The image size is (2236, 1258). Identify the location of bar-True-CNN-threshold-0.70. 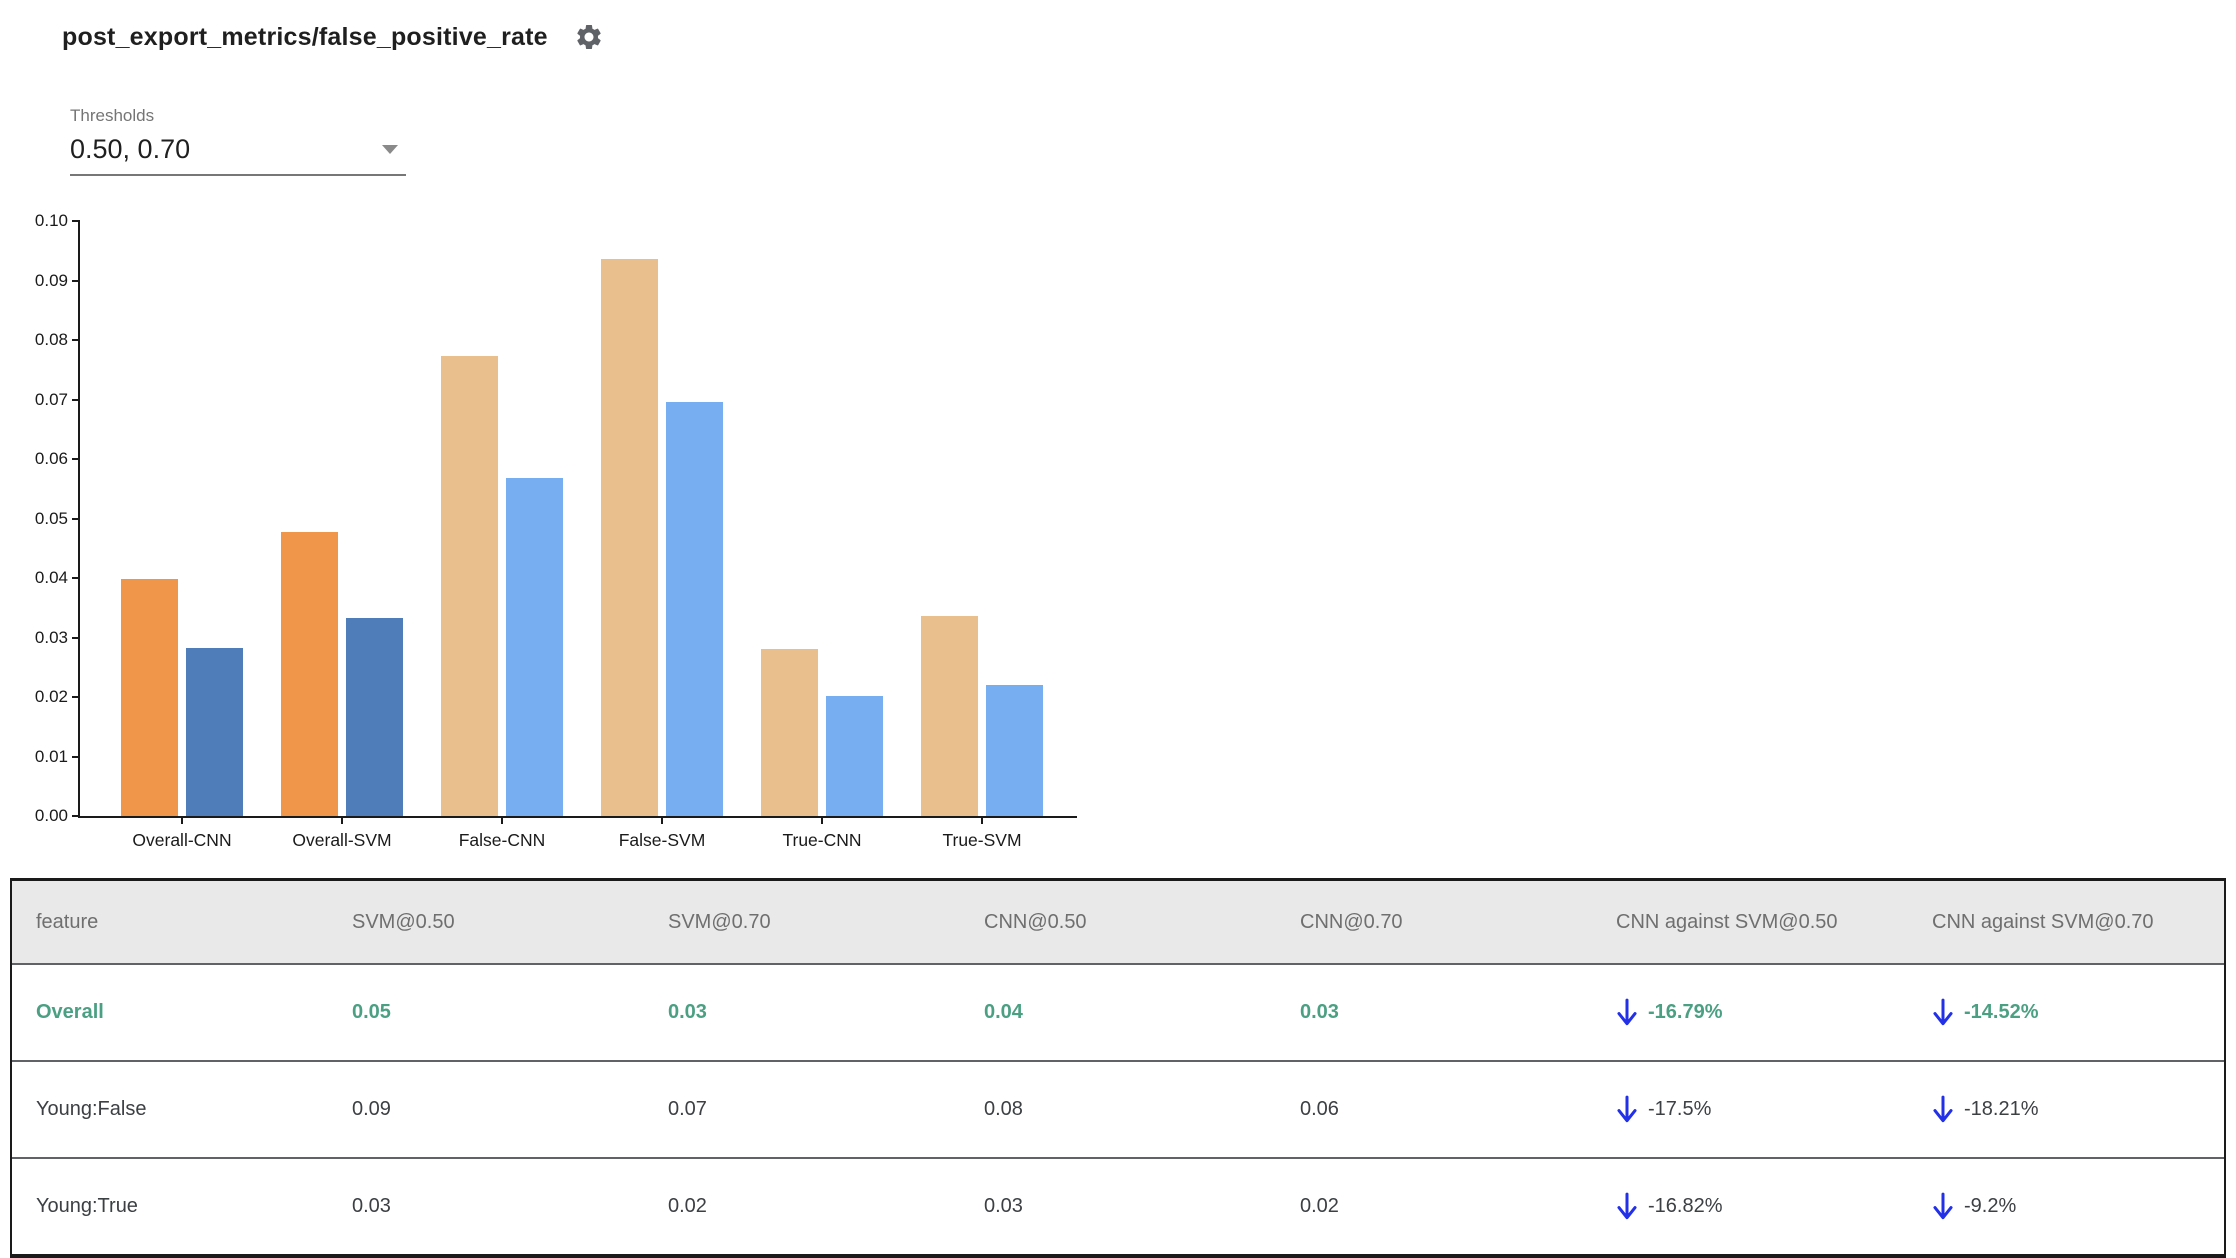
(854, 756).